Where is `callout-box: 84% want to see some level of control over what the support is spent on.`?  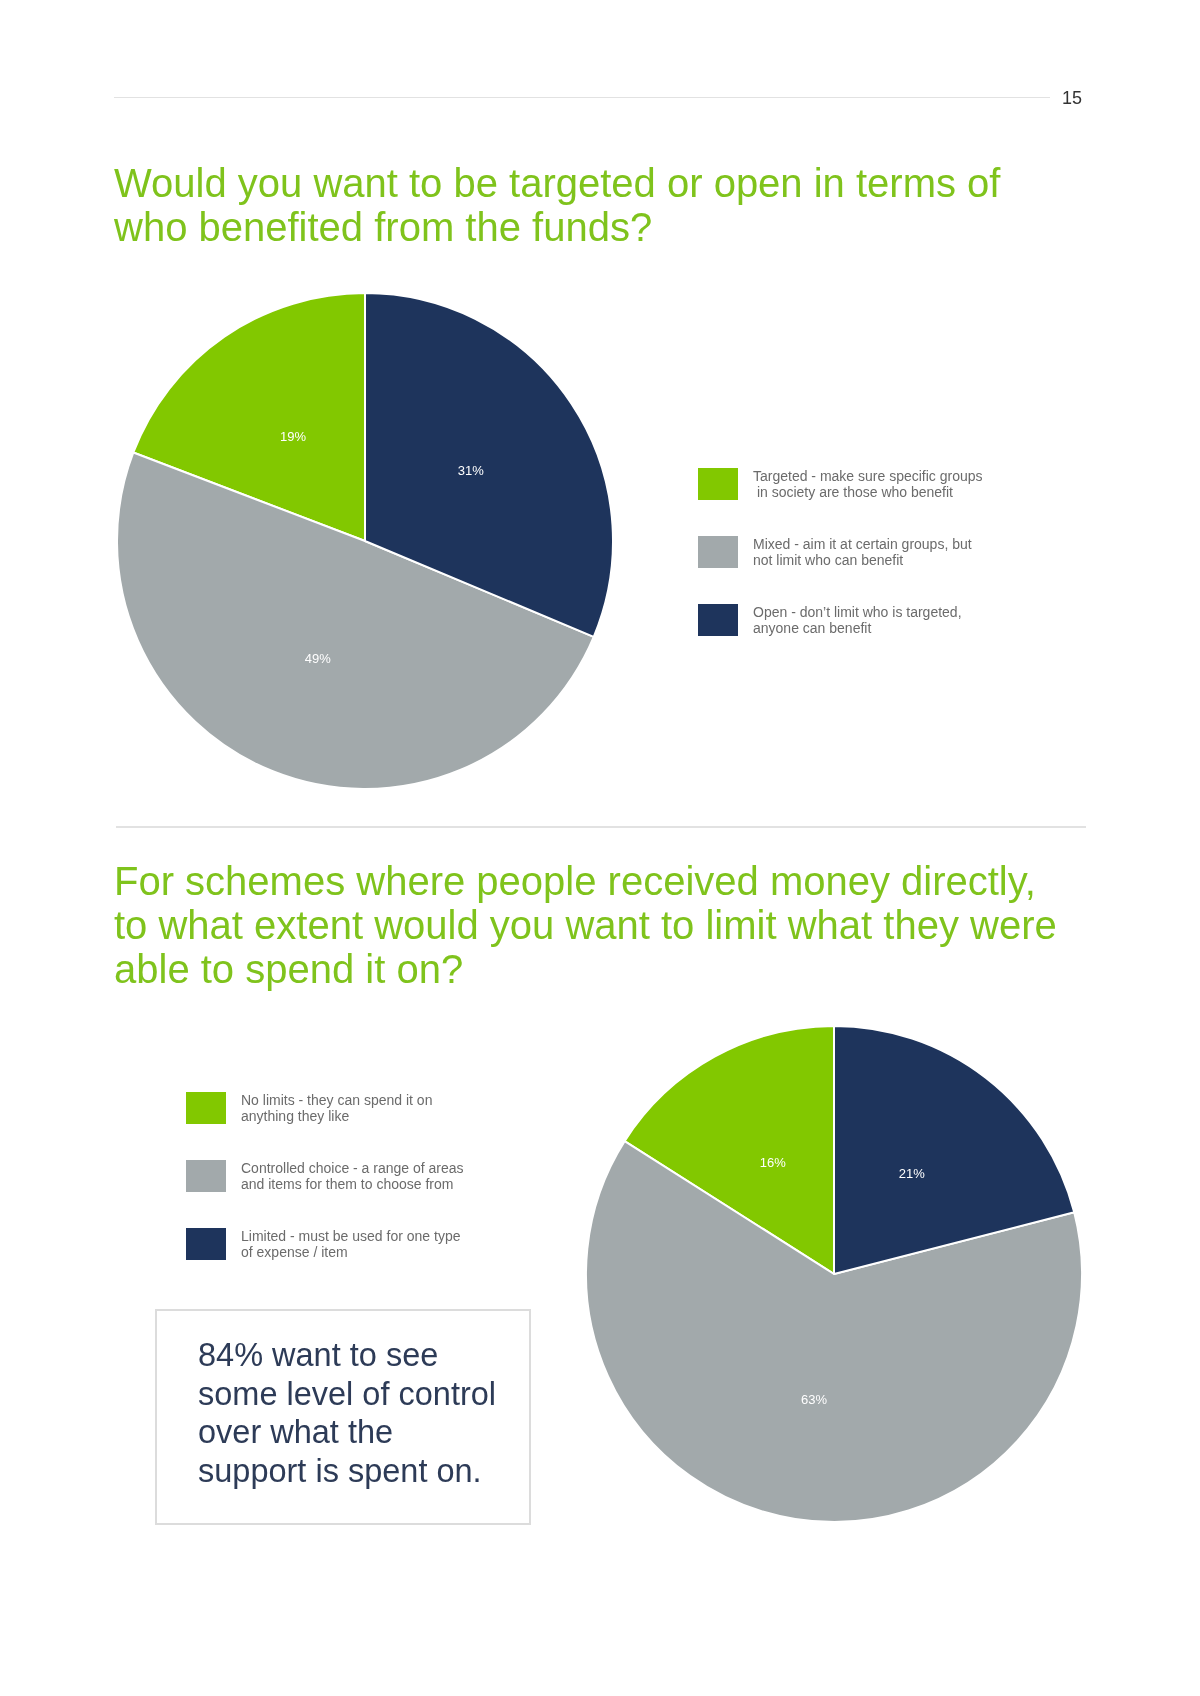 callout-box: 84% want to see some level of control over what the support is spent on. is located at coordinates (343, 1417).